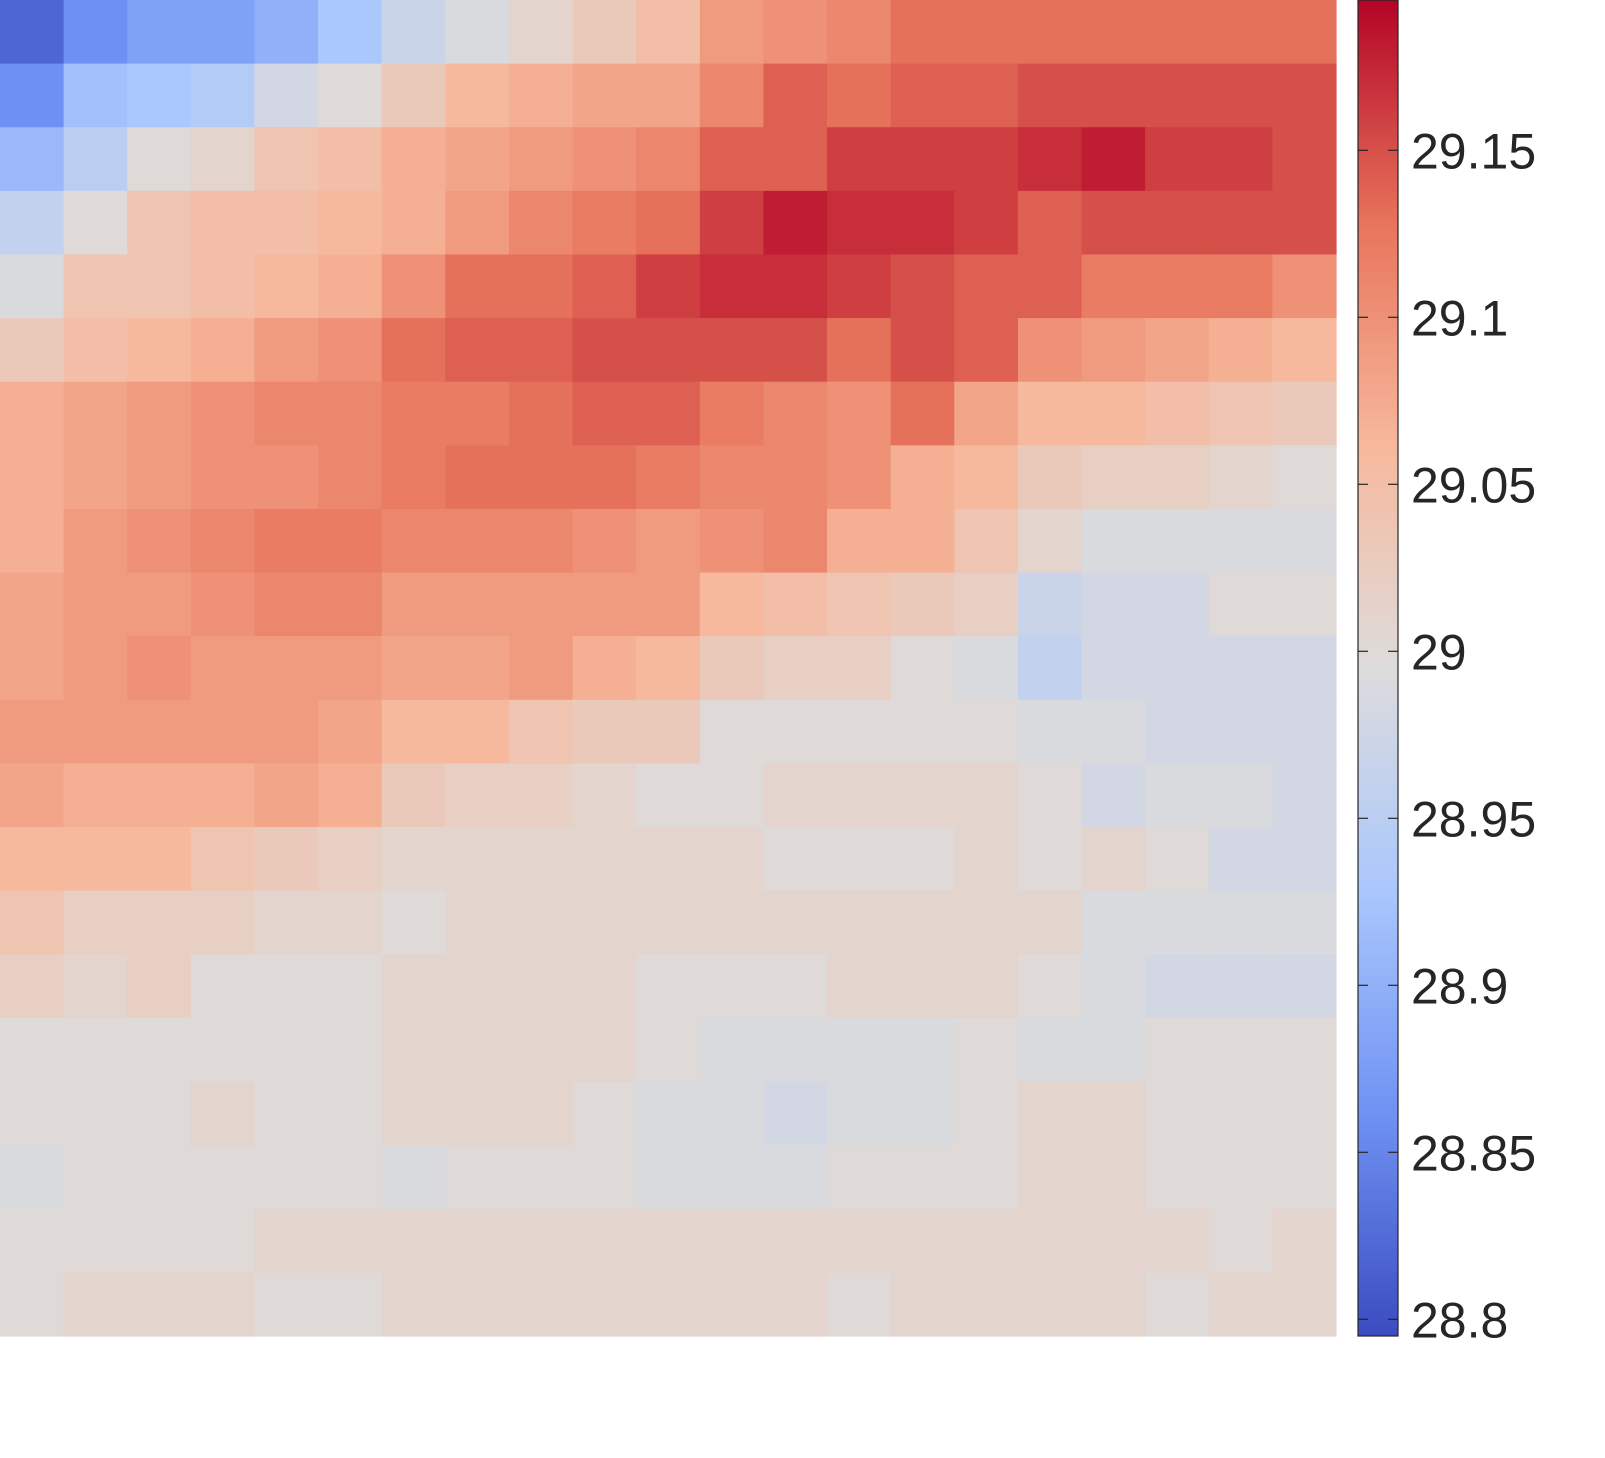  I want to click on colorbar-tick-label: 28.85, so click(1473, 1153).